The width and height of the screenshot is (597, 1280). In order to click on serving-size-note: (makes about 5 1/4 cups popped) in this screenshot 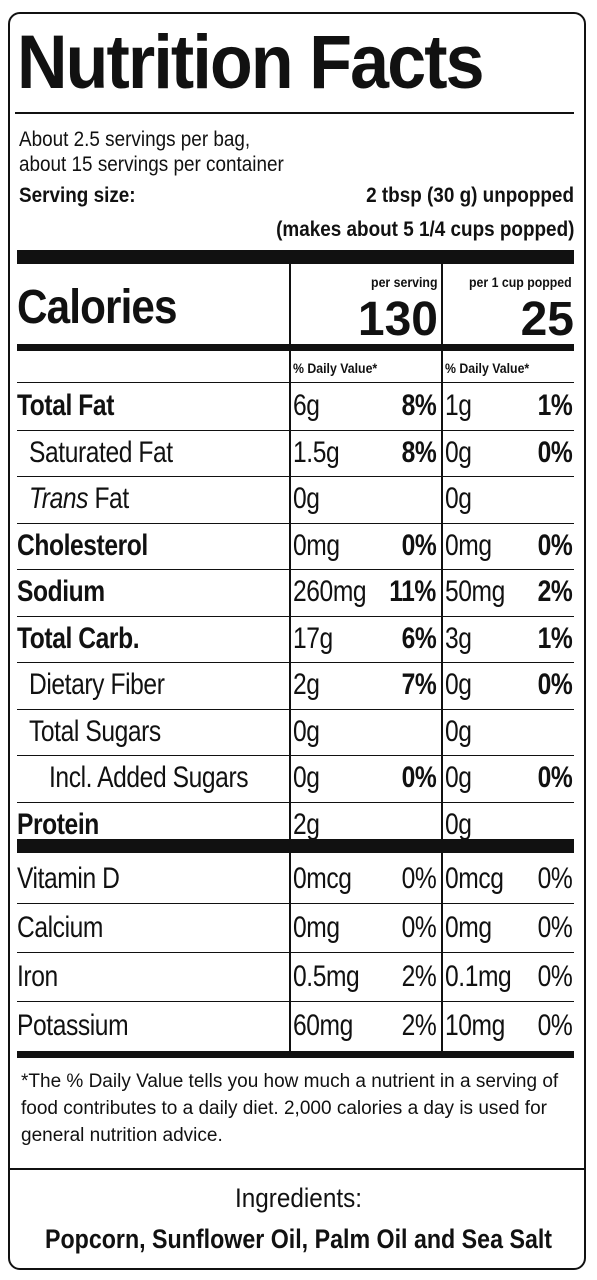, I will do `click(424, 229)`.